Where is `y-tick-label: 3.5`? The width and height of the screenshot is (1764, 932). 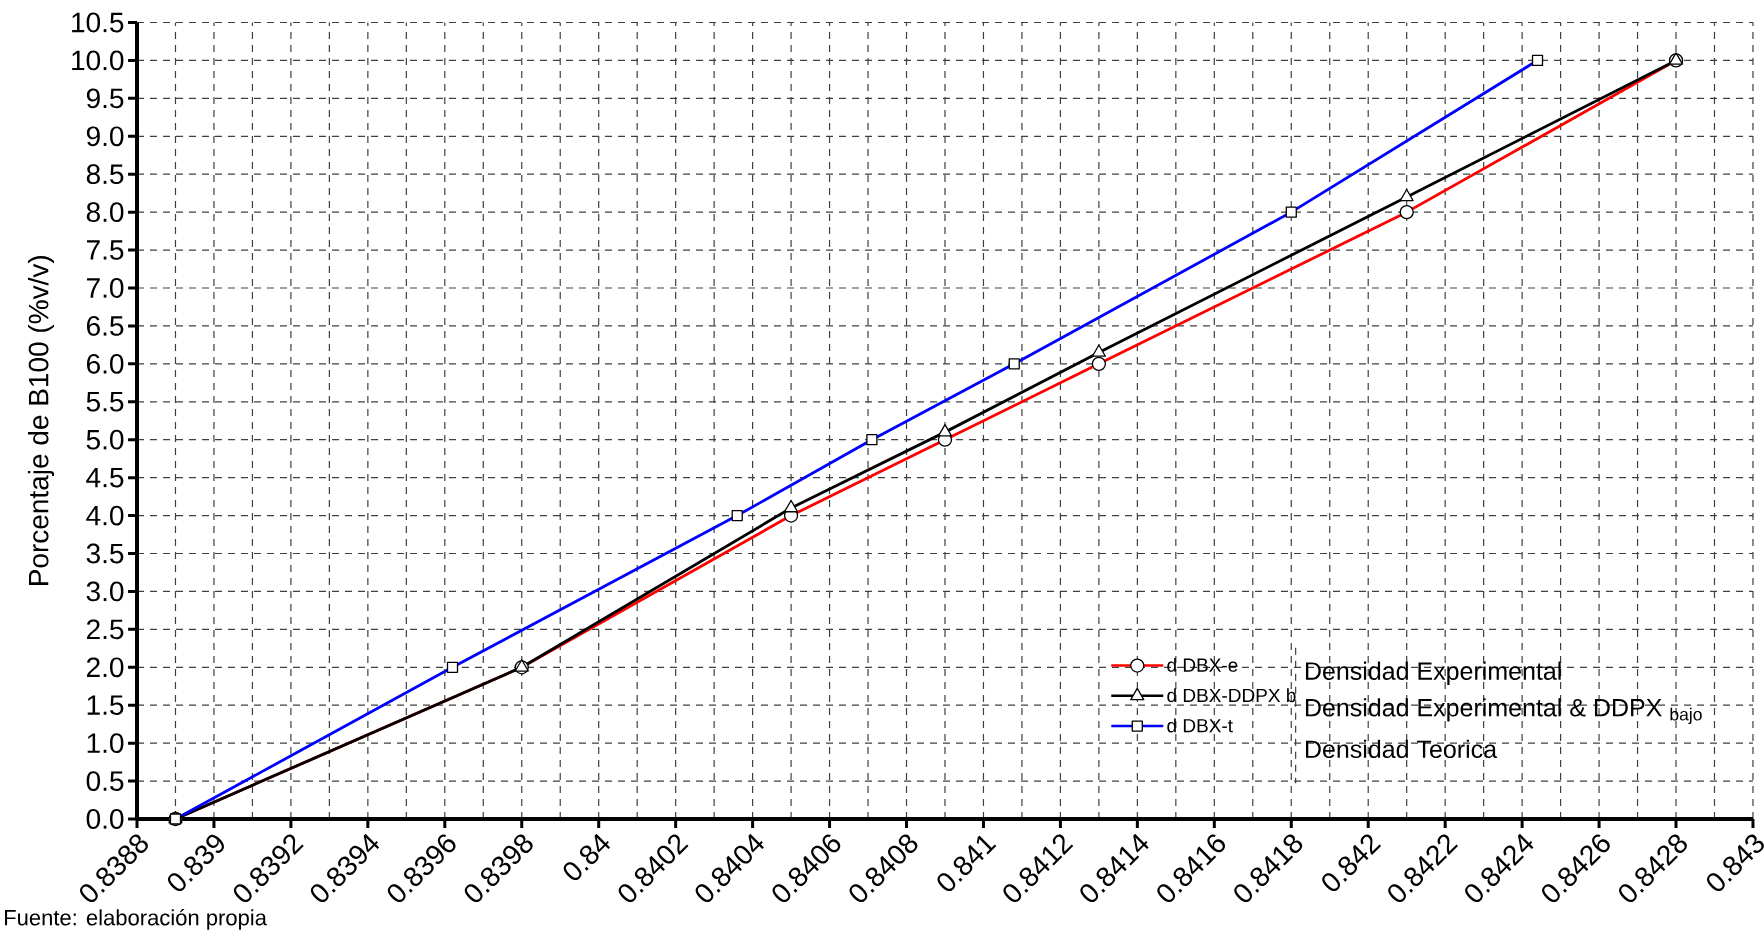 y-tick-label: 3.5 is located at coordinates (105, 553).